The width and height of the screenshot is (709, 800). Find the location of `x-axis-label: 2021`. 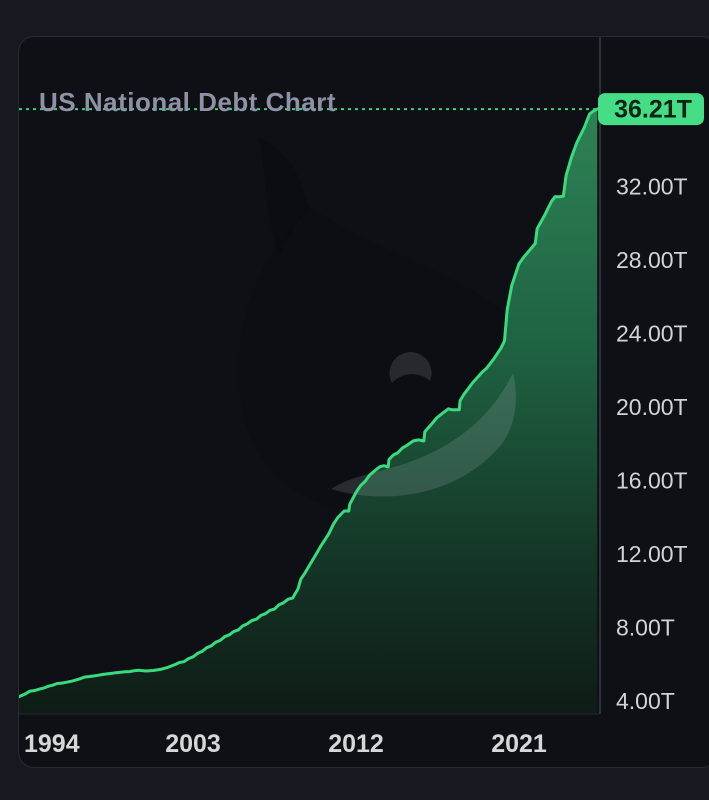

x-axis-label: 2021 is located at coordinates (519, 744).